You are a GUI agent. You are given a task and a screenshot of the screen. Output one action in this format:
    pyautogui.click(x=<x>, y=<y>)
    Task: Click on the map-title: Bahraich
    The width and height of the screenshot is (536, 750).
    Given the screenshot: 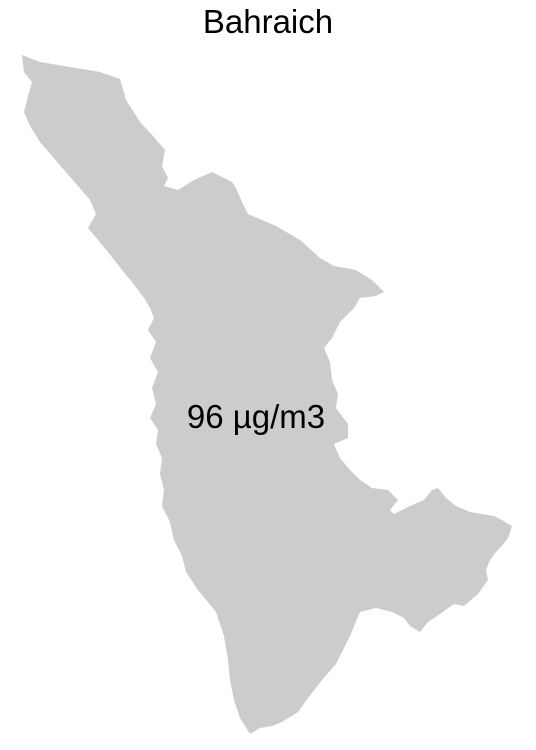 What is the action you would take?
    pyautogui.click(x=268, y=21)
    